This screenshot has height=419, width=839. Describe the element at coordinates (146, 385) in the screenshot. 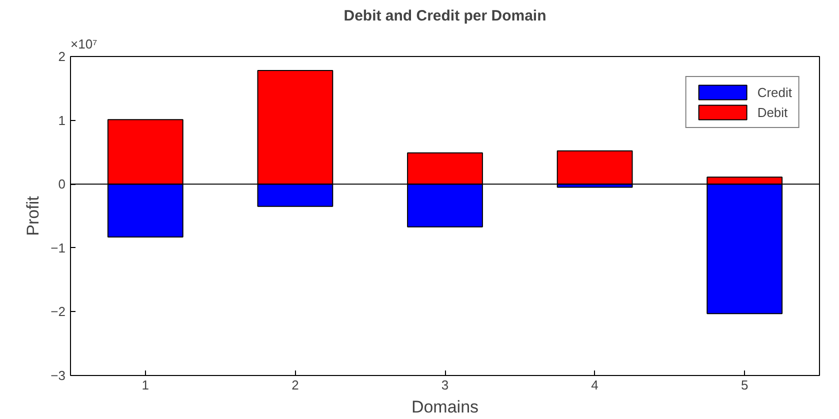

I see `x-tick-label: 1` at that location.